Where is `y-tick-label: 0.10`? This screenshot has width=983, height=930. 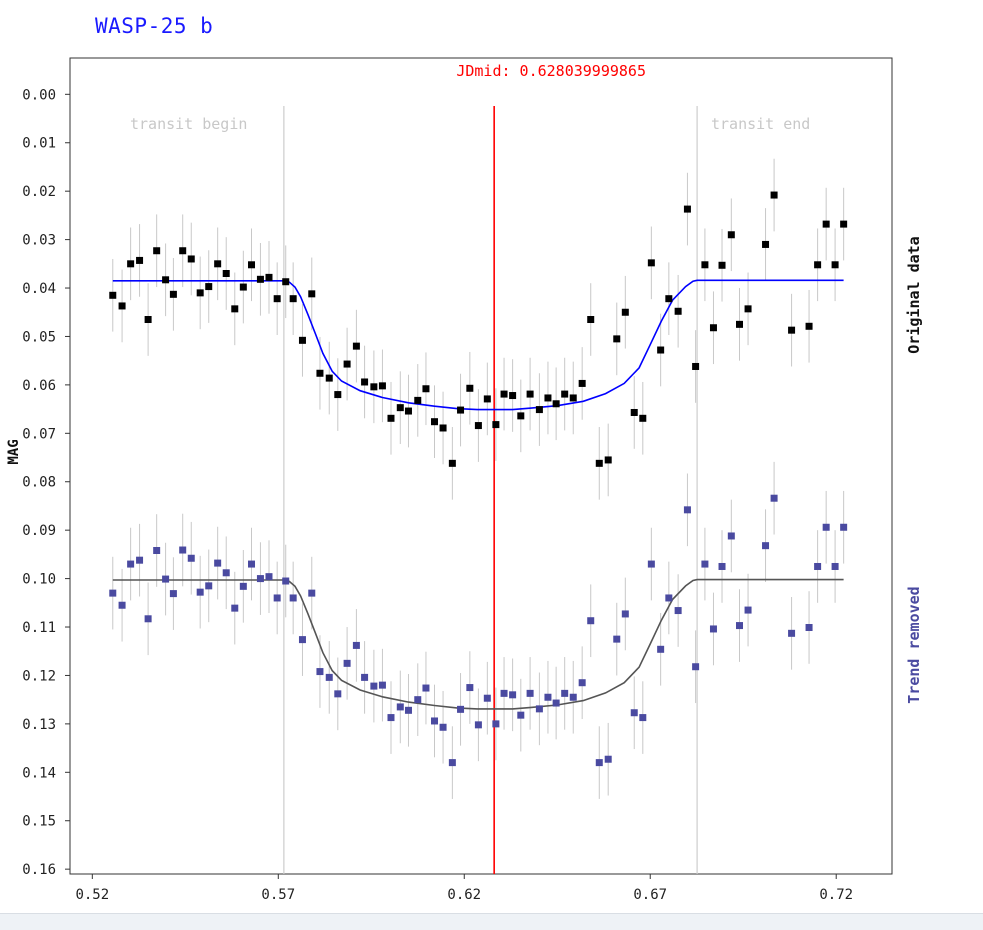
y-tick-label: 0.10 is located at coordinates (39, 580).